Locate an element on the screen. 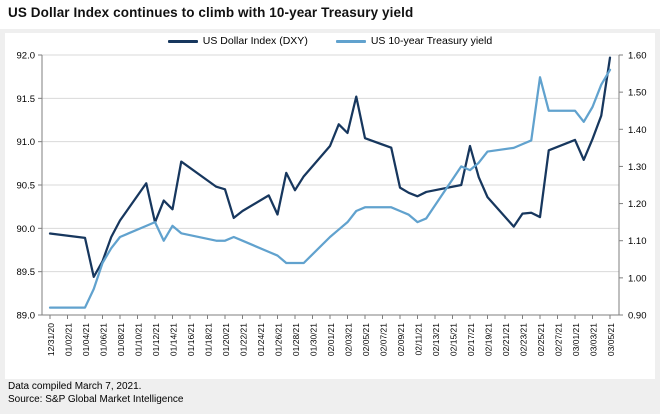  legend-label-dxy: US Dollar Index (DXY) is located at coordinates (255, 41).